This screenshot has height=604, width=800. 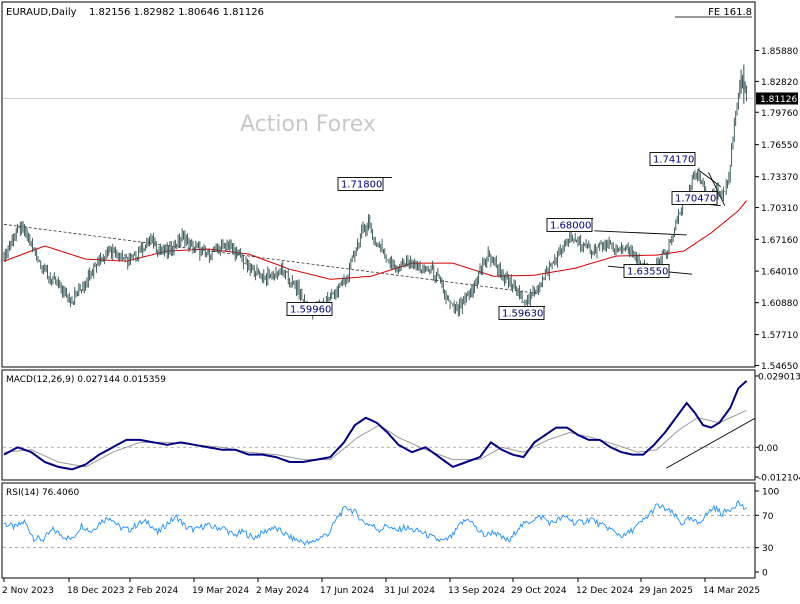 What do you see at coordinates (41, 12) in the screenshot?
I see `symbol-label: EURAUD,Daily` at bounding box center [41, 12].